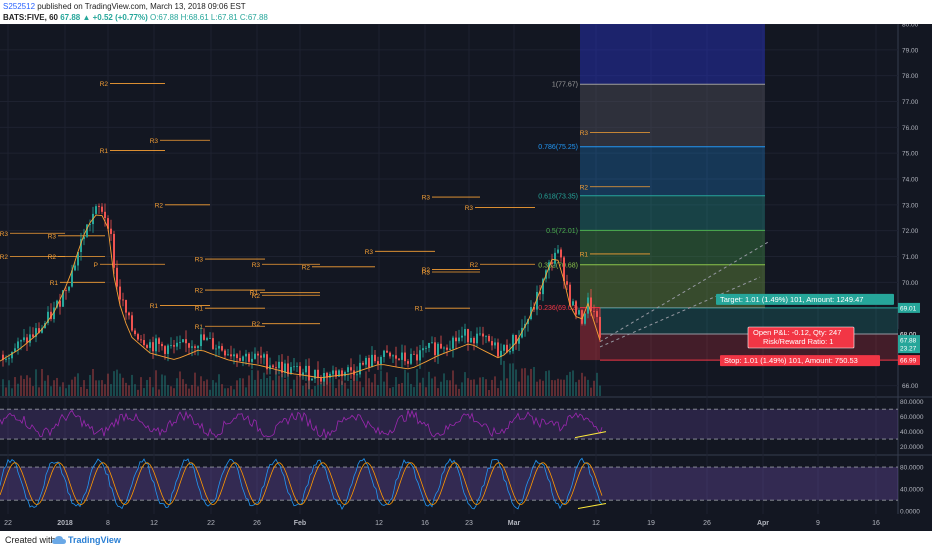 The image size is (932, 550). I want to click on rsi-line, so click(301, 424).